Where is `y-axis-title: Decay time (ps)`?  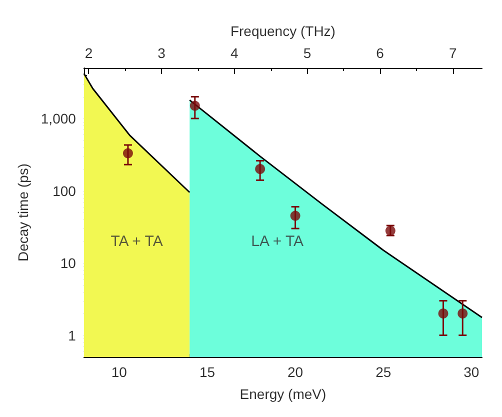 y-axis-title: Decay time (ps) is located at coordinates (23, 212).